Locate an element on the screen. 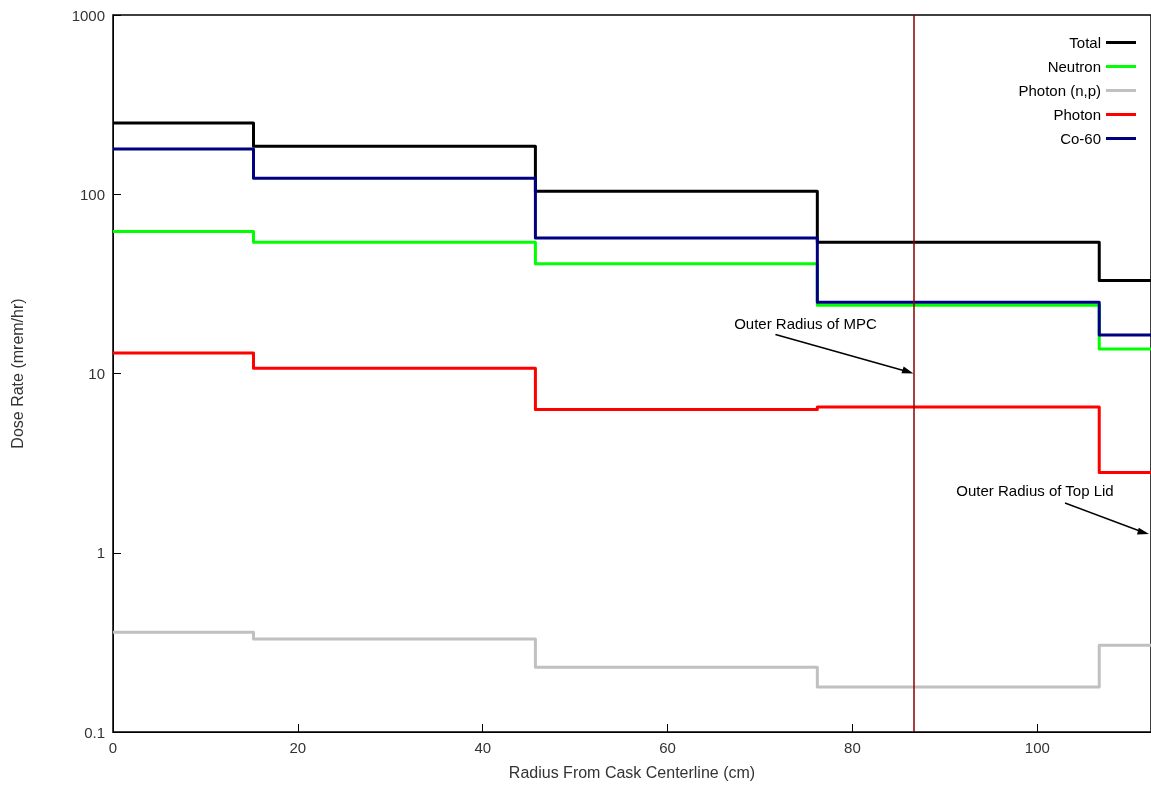 The width and height of the screenshot is (1151, 798). annotation: Outer Radius of Top Lid is located at coordinates (1035, 490).